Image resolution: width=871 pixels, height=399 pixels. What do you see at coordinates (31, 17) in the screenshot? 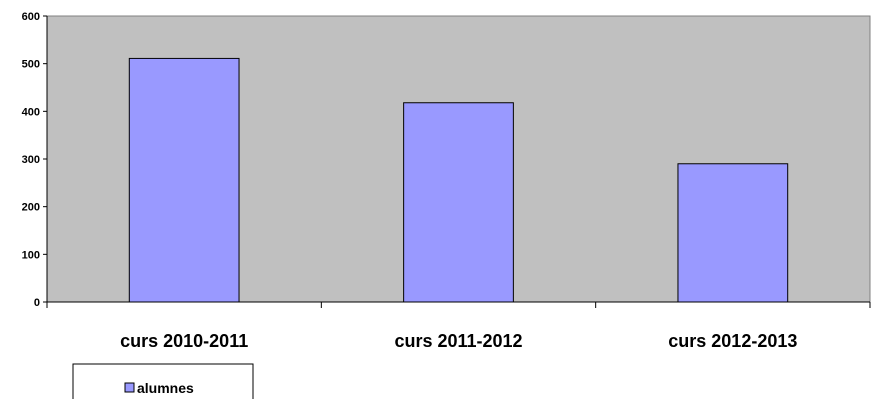
I see `y-tick-label: 600` at bounding box center [31, 17].